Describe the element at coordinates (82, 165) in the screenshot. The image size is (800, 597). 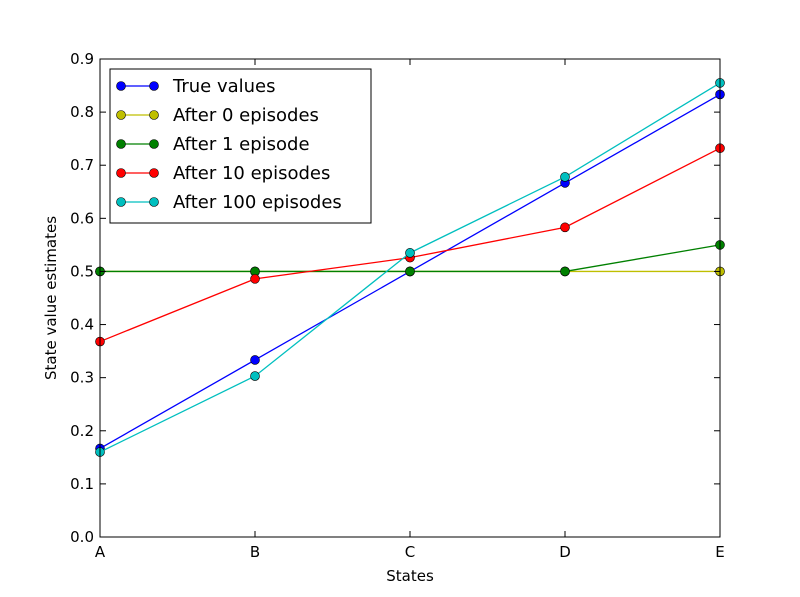
I see `y-tick-label: 0.7` at that location.